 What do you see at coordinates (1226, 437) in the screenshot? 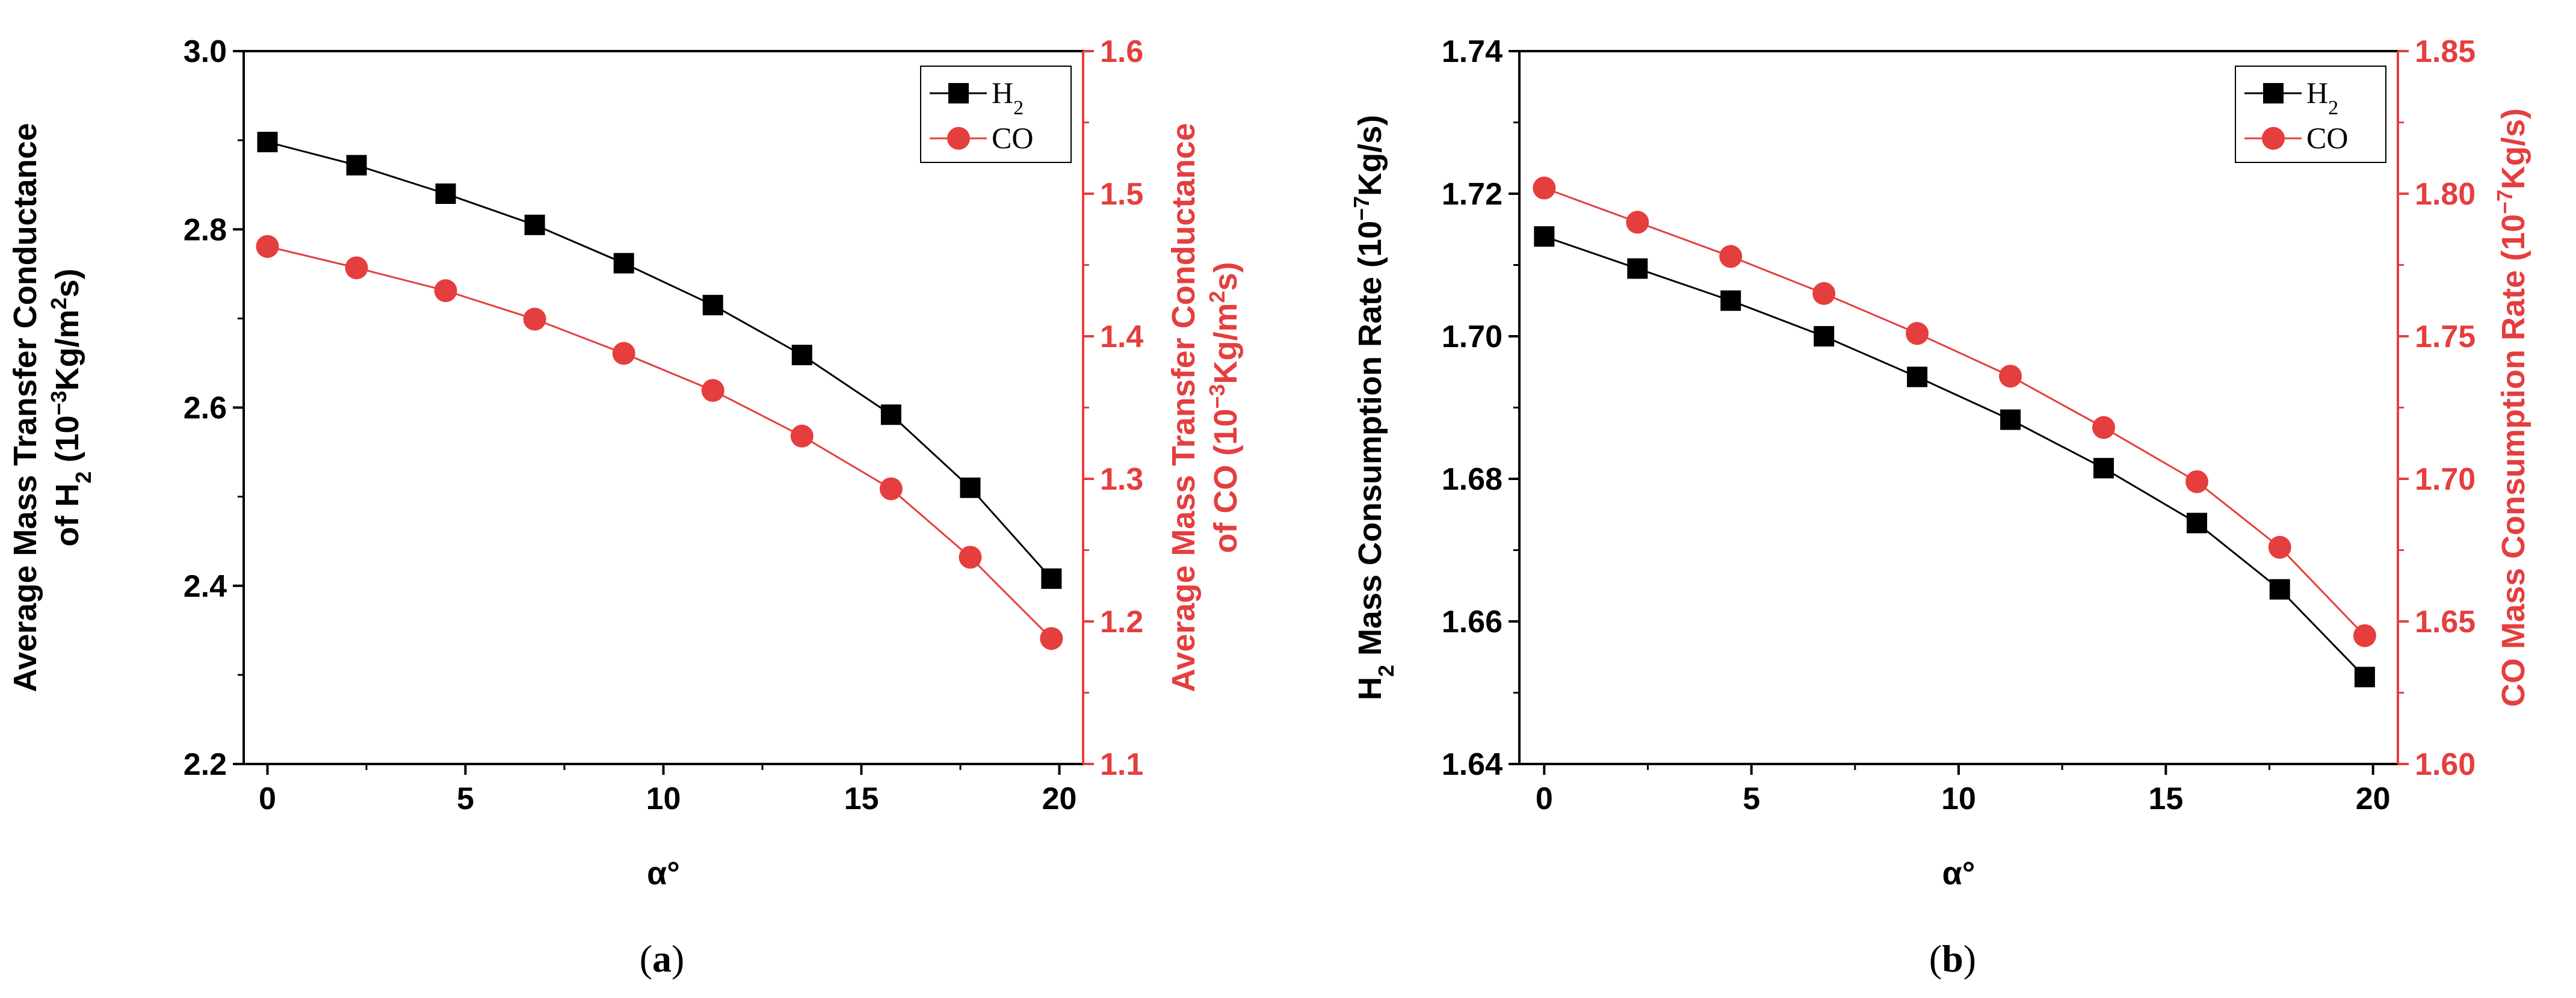
I see `label-part: (10` at bounding box center [1226, 437].